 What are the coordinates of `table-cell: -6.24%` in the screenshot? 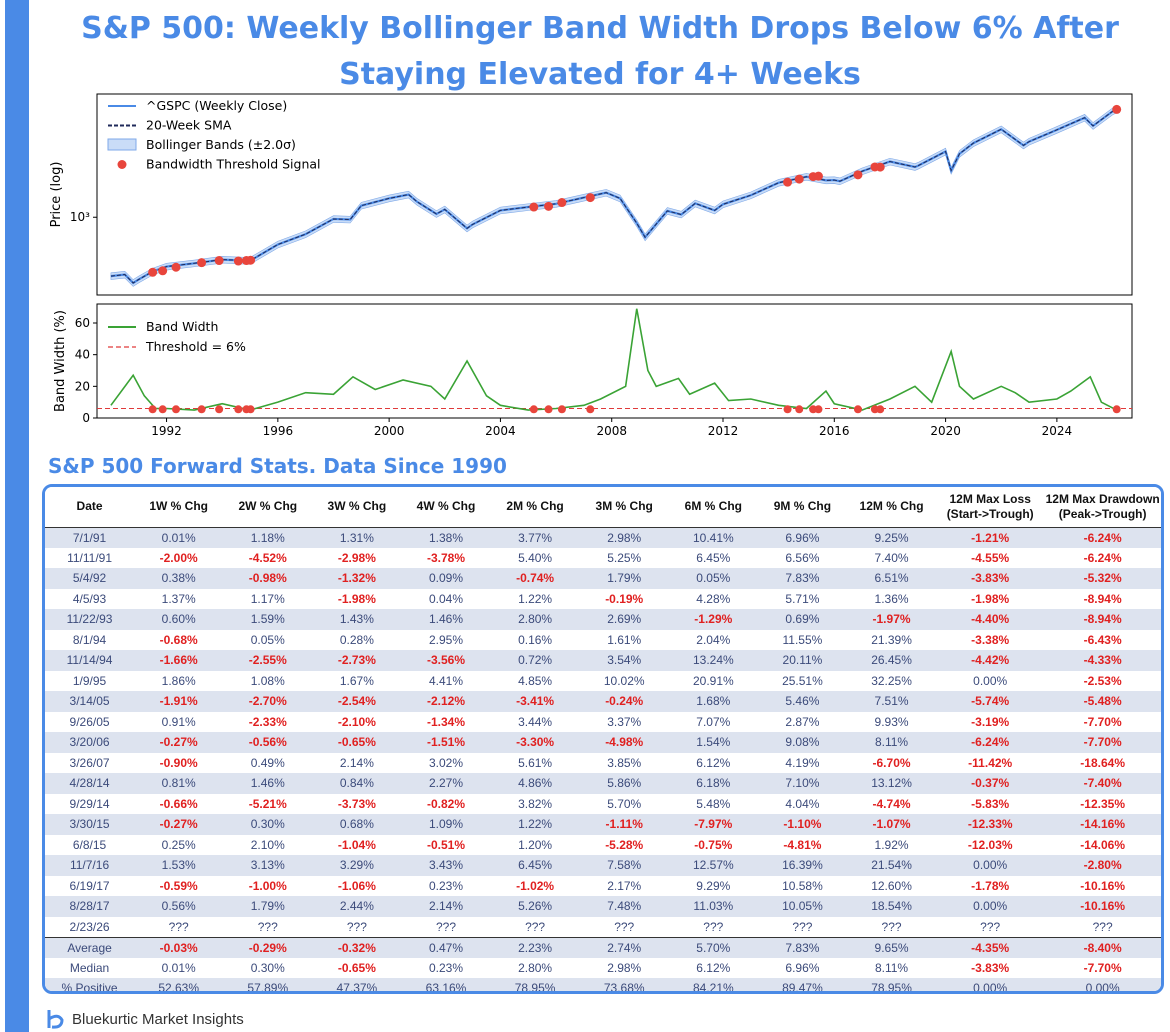 It's located at (990, 742).